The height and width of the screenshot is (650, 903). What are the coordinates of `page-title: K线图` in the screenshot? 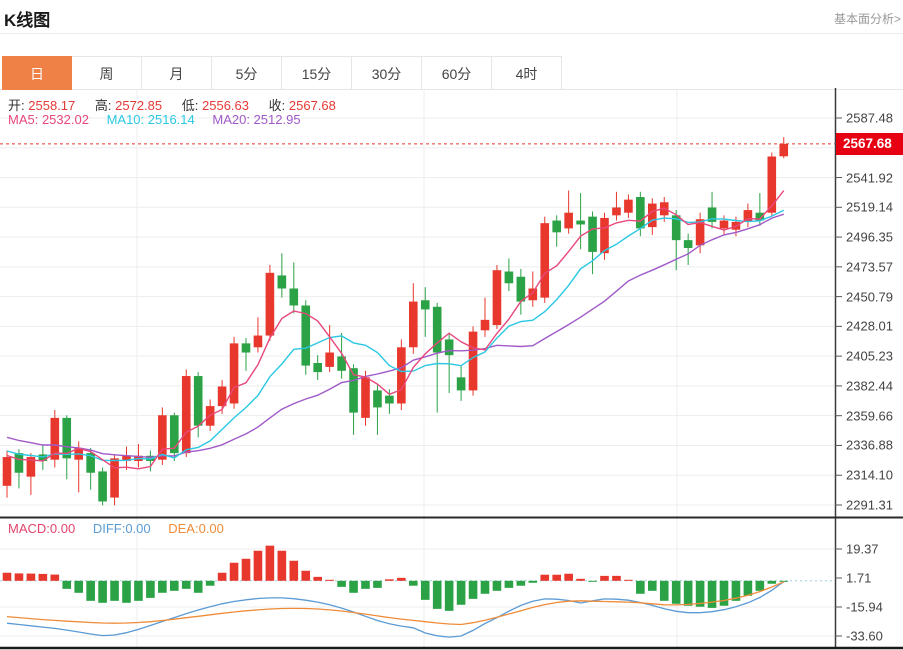 It's located at (27, 20).